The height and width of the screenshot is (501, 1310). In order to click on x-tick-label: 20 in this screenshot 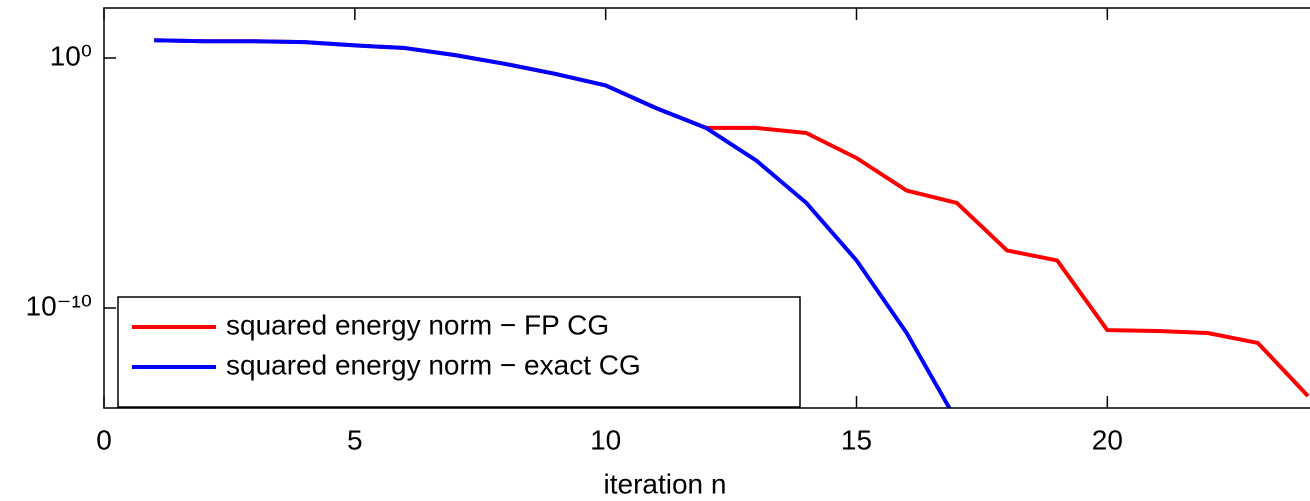, I will do `click(1107, 439)`.